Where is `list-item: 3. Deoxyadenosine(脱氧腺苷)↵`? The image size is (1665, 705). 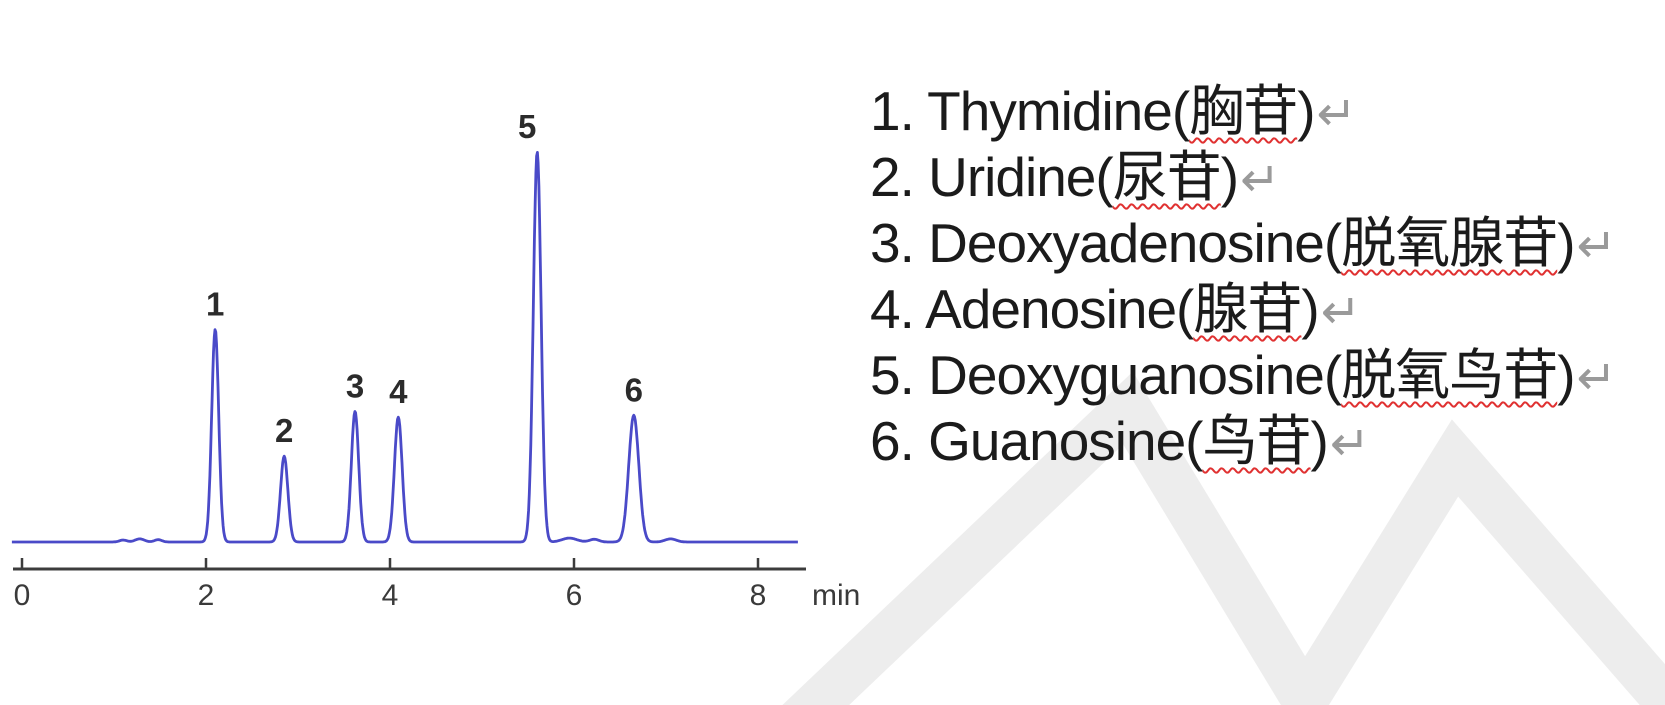
list-item: 3. Deoxyadenosine(脱氧腺苷)↵ is located at coordinates (1243, 243).